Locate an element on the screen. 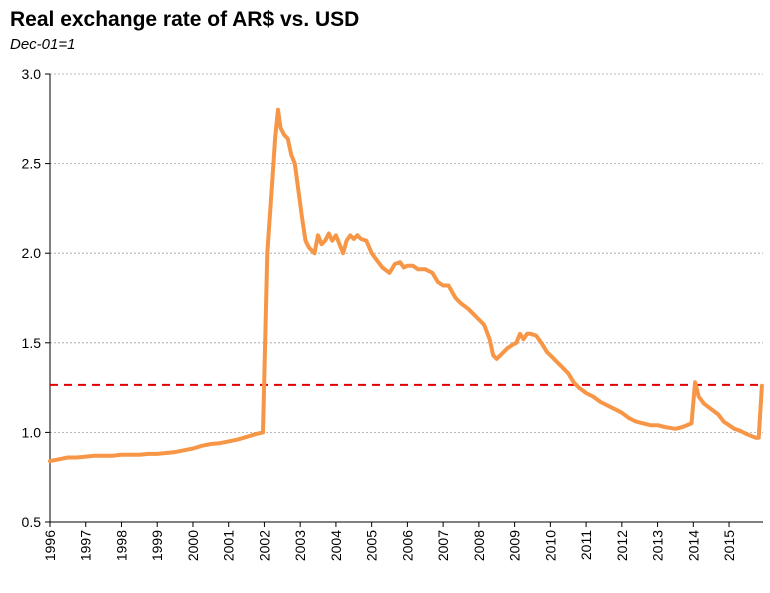 The image size is (770, 593). x-tick-label: 2011 is located at coordinates (586, 545).